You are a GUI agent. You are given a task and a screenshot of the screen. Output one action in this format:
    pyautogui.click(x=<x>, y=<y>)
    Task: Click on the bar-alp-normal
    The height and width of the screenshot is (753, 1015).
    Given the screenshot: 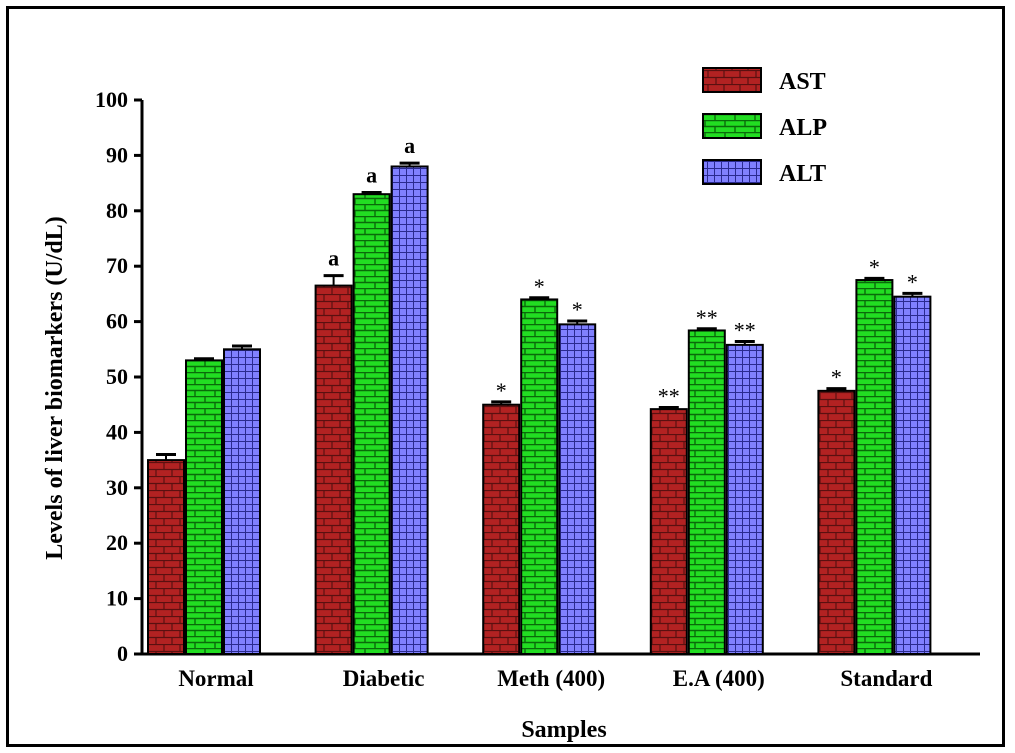 What is the action you would take?
    pyautogui.click(x=204, y=507)
    